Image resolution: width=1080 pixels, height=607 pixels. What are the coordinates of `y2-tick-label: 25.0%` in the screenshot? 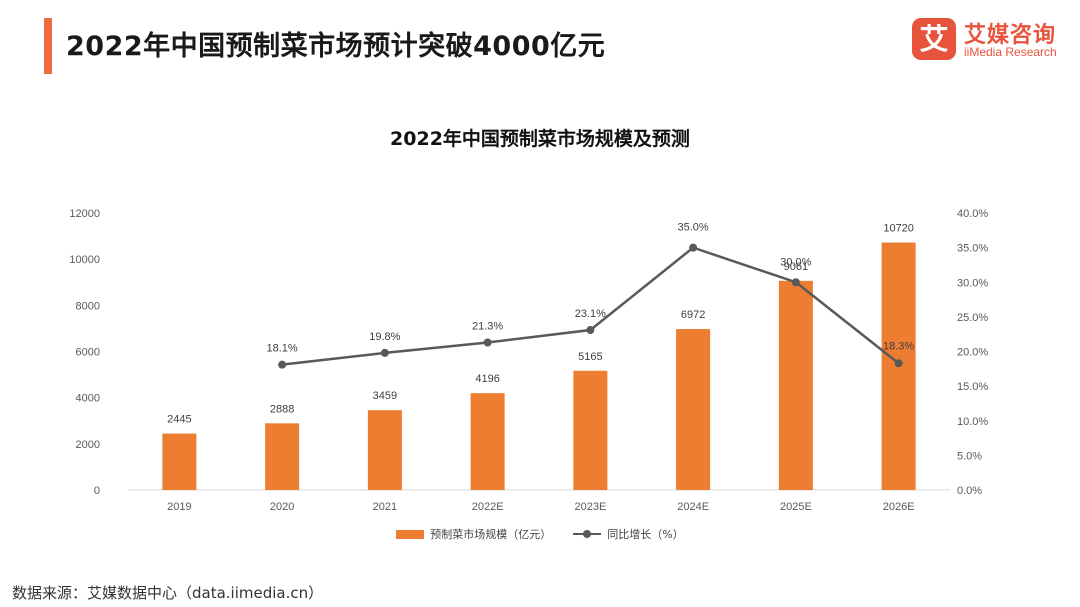 It's located at (972, 318).